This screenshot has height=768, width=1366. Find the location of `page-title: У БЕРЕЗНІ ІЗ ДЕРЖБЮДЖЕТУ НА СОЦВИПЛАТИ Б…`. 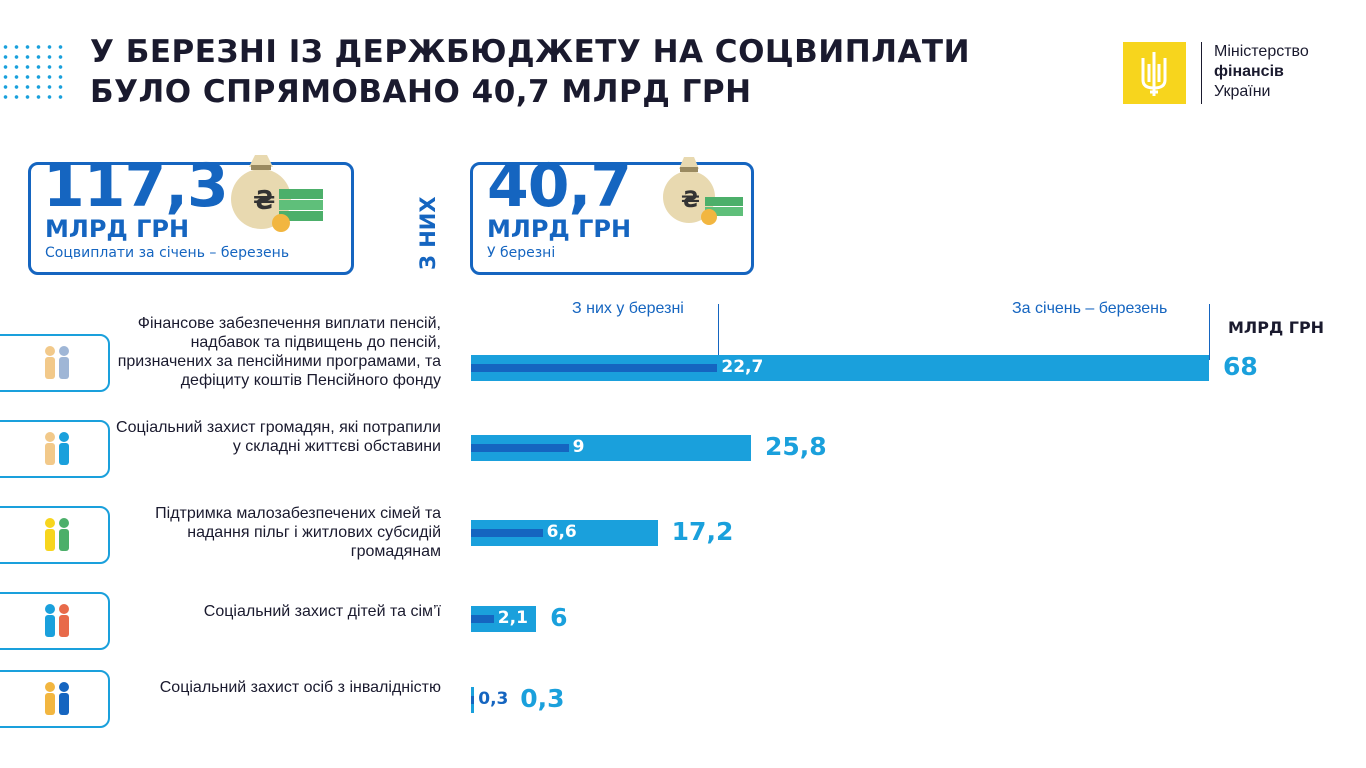

page-title: У БЕРЕЗНІ ІЗ ДЕРЖБЮДЖЕТУ НА СОЦВИПЛАТИ Б… is located at coordinates (540, 72).